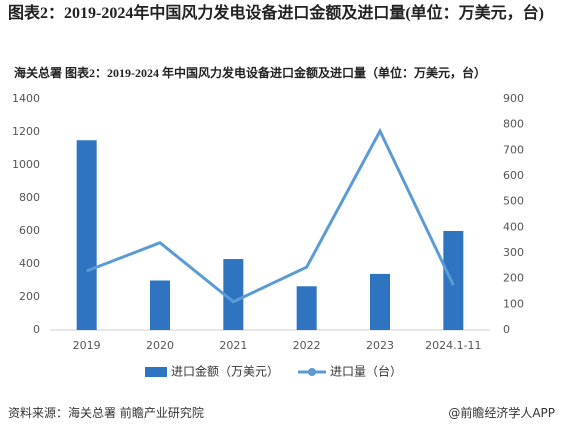  Describe the element at coordinates (513, 226) in the screenshot. I see `y2-tick-label: 400` at that location.